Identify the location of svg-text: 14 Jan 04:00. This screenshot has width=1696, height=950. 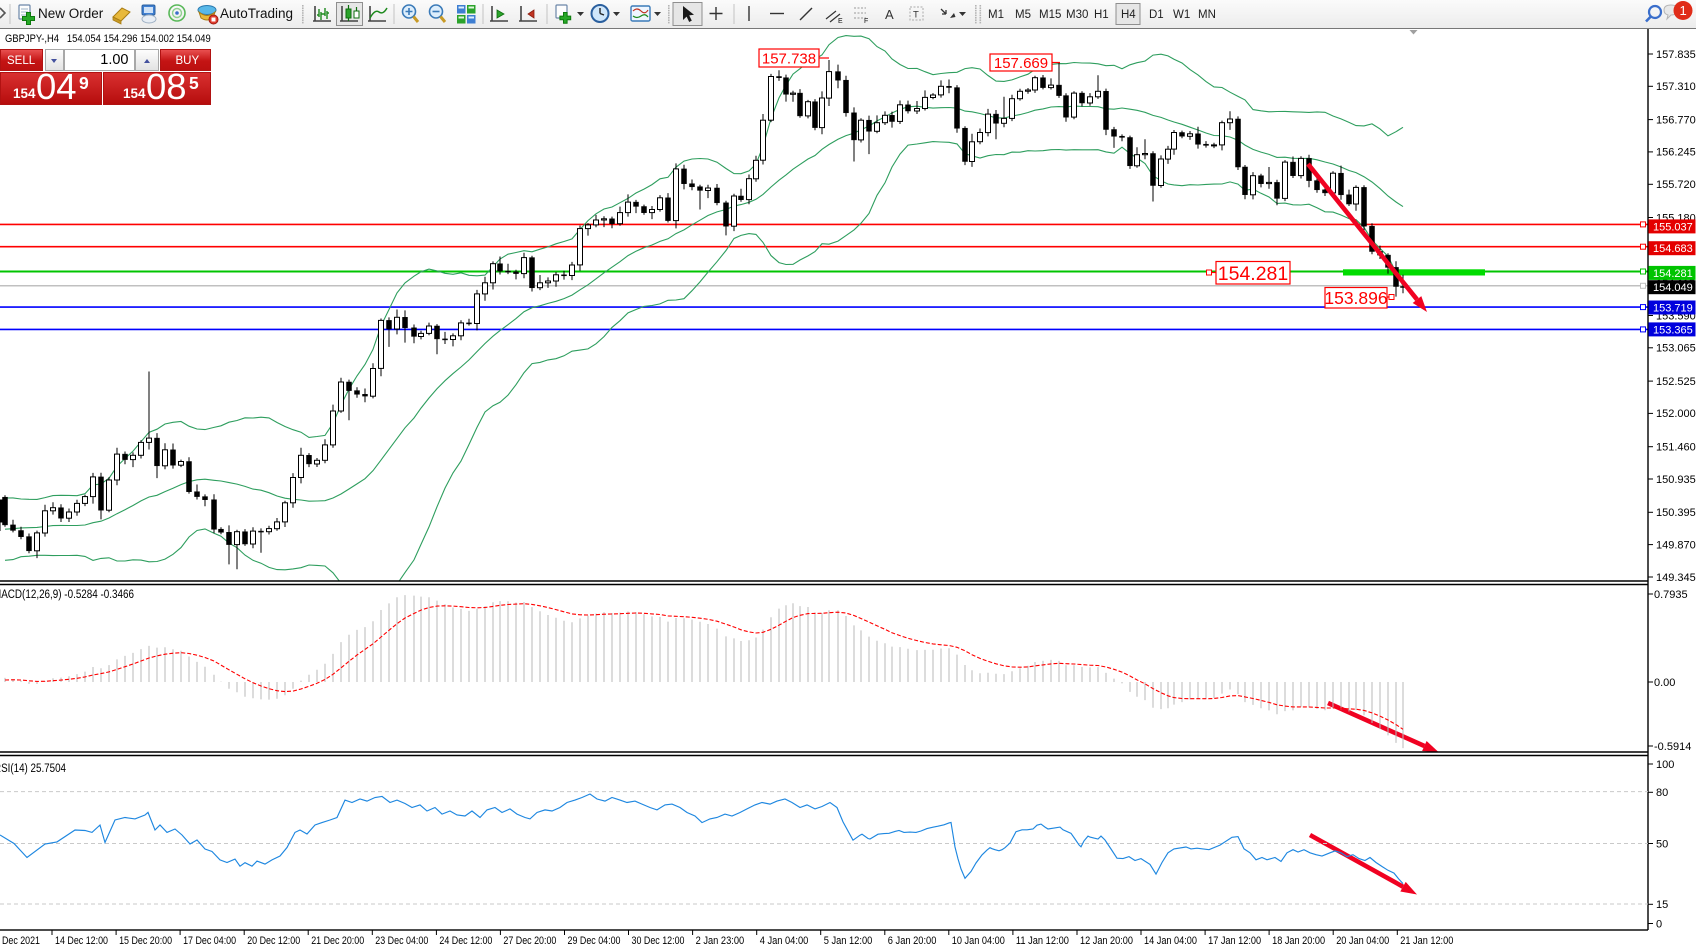
(1170, 941).